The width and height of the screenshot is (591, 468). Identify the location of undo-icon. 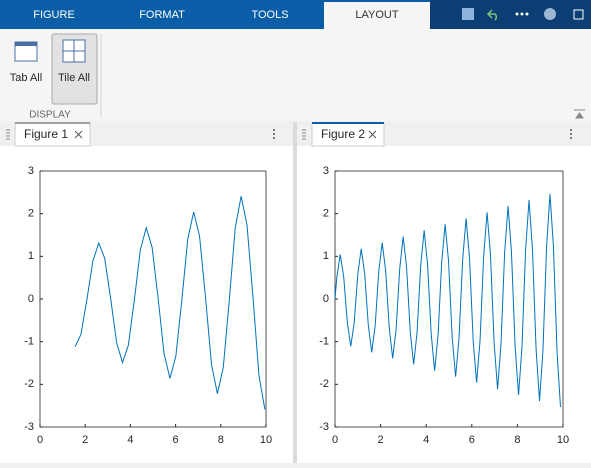
(492, 15).